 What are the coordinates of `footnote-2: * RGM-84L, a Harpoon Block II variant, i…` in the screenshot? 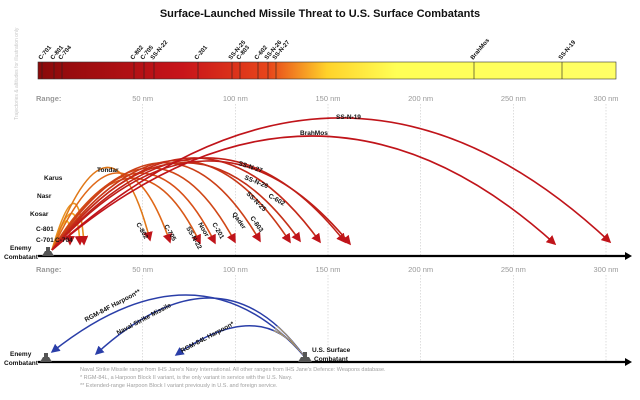 It's located at (186, 378).